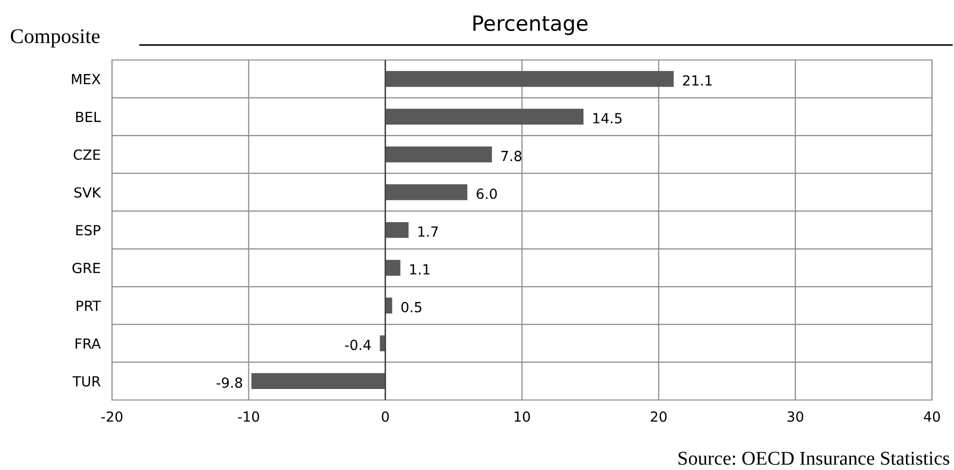  What do you see at coordinates (88, 343) in the screenshot?
I see `y-tick-label: FRA` at bounding box center [88, 343].